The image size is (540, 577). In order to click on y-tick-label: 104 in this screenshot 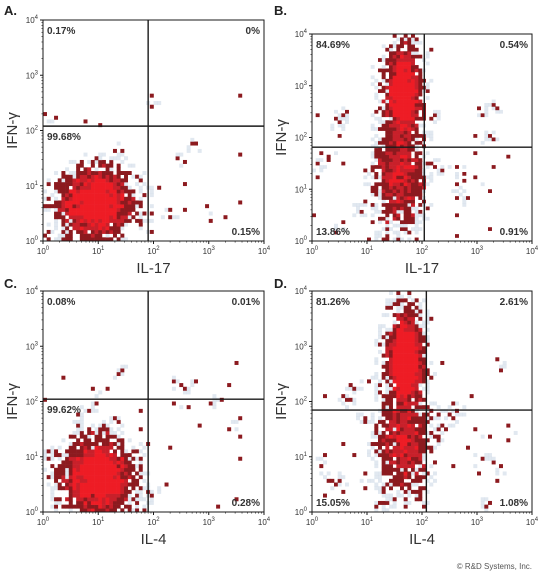, I will do `click(32, 291)`.